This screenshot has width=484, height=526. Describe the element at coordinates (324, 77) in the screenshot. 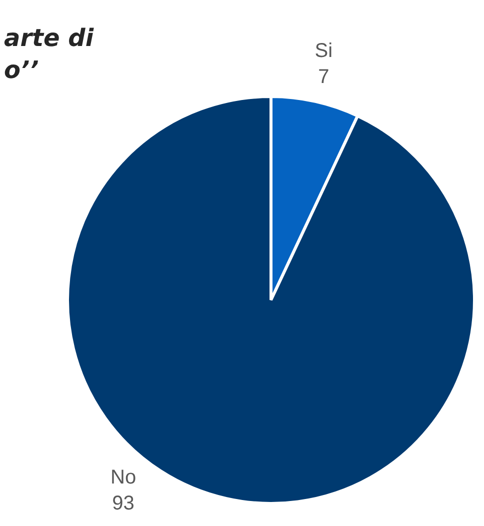

I see `data-label: 7` at that location.